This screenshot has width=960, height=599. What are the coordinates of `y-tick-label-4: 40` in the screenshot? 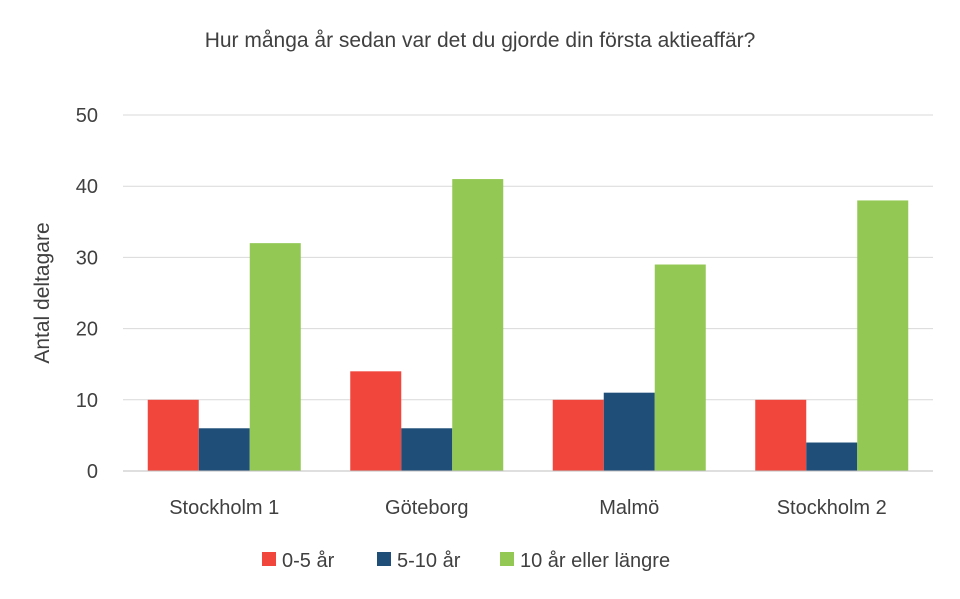 It's located at (87, 187).